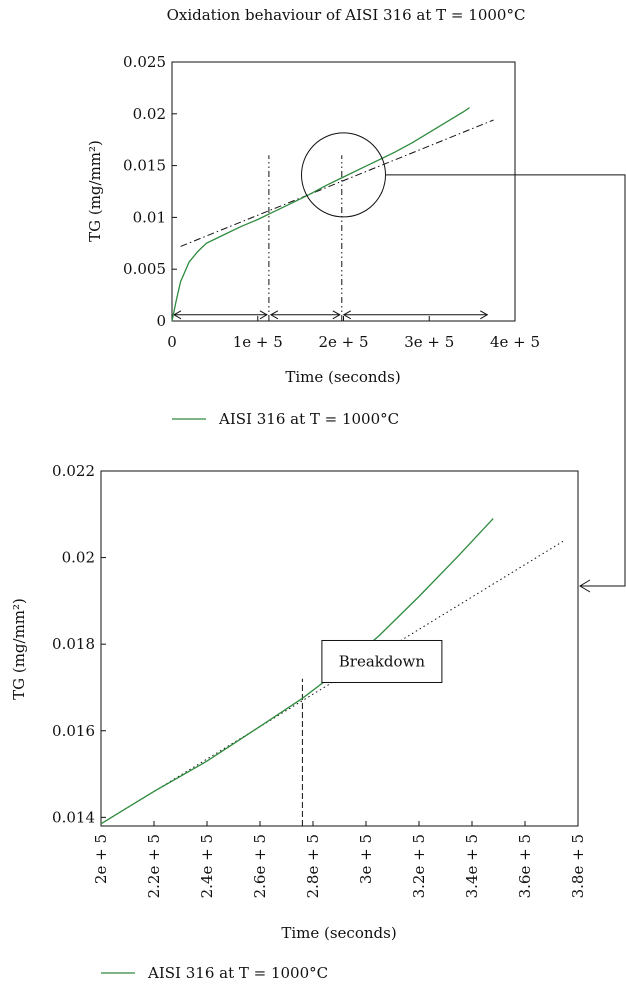 This screenshot has width=626, height=991. I want to click on y-tick-label: 0.005, so click(144, 269).